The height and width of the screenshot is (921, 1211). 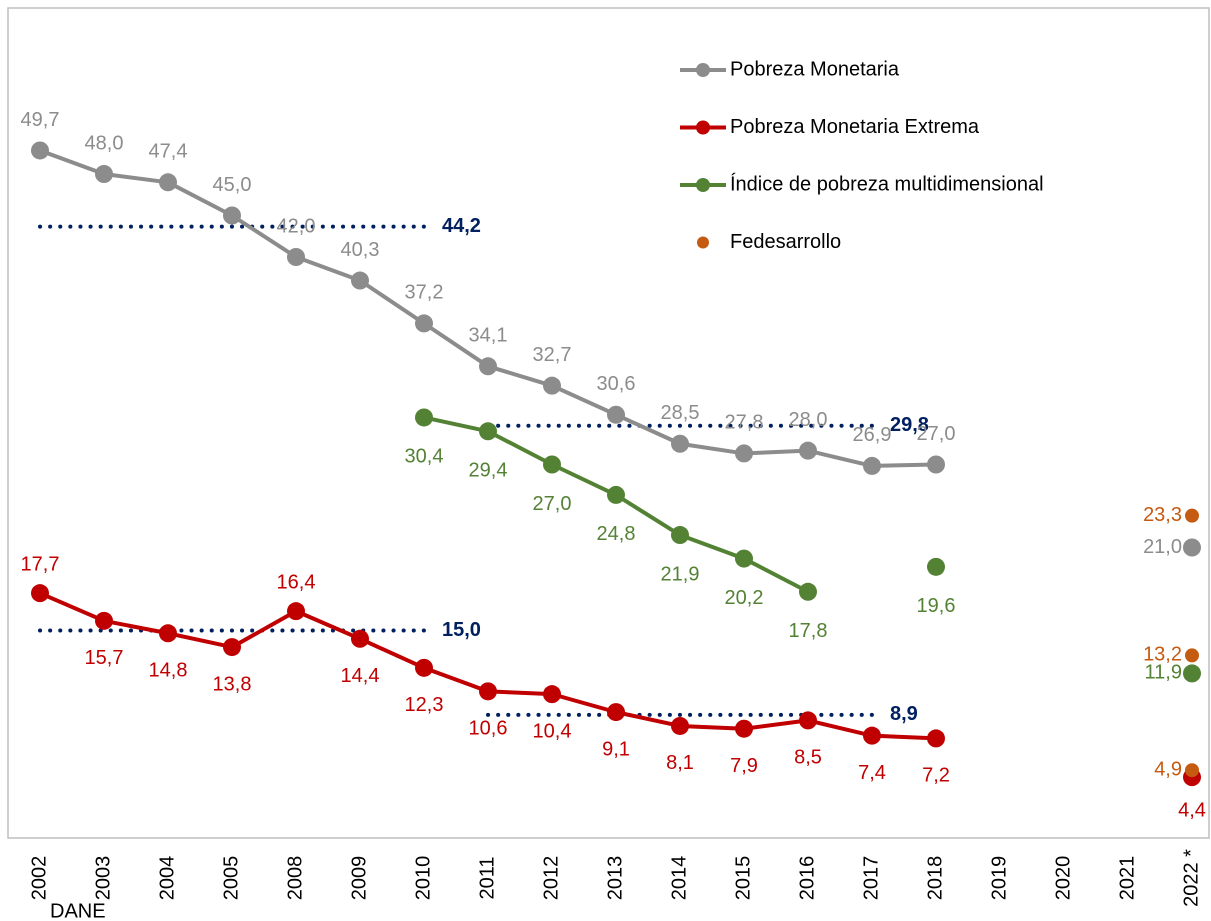 What do you see at coordinates (1192, 810) in the screenshot?
I see `value-label: 4,4` at bounding box center [1192, 810].